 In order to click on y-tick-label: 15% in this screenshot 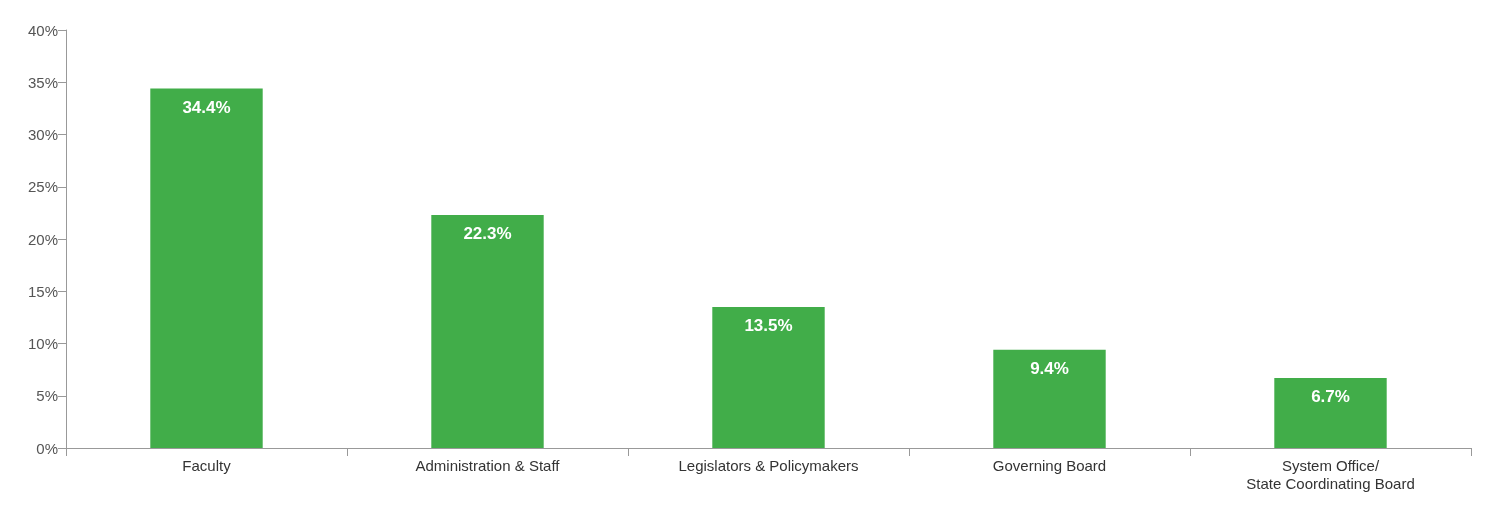, I will do `click(42, 291)`.